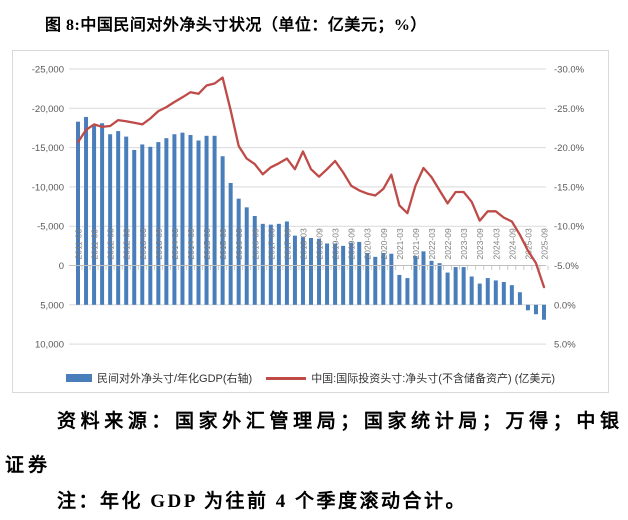 The image size is (628, 520). What do you see at coordinates (566, 266) in the screenshot?
I see `right-axis-tick-label: -5.0%` at bounding box center [566, 266].